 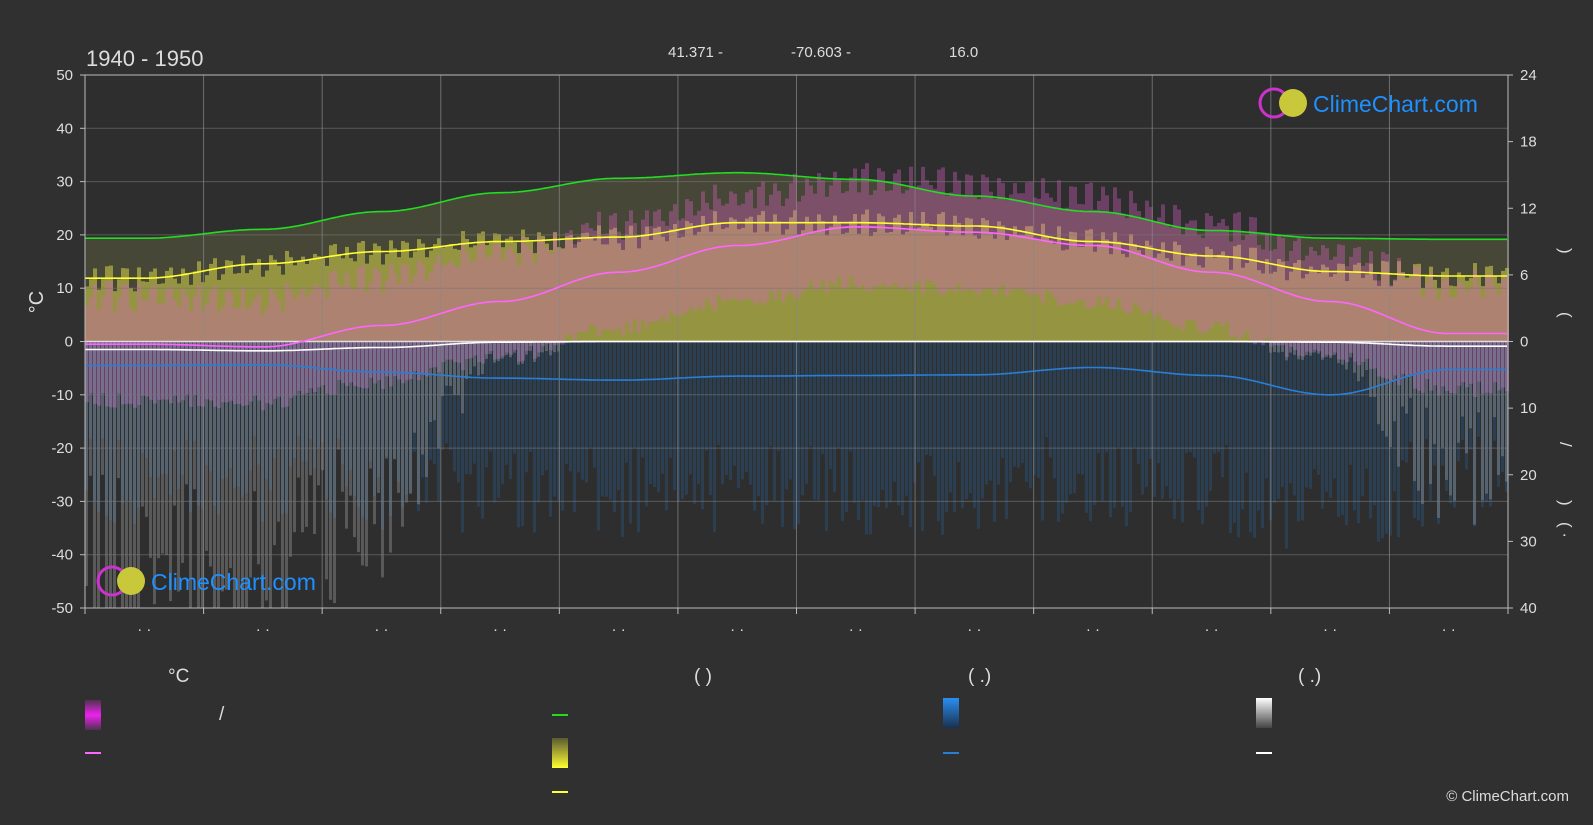 What do you see at coordinates (796, 206) in the screenshot?
I see `daylight-line` at bounding box center [796, 206].